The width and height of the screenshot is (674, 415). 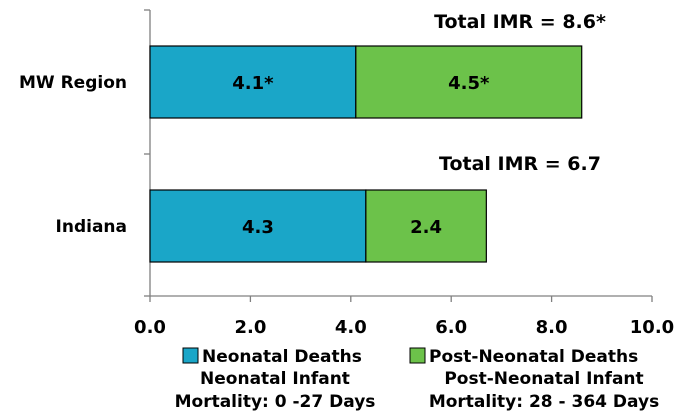 What do you see at coordinates (520, 164) in the screenshot?
I see `total-label-1: Total IMR = 6.7` at bounding box center [520, 164].